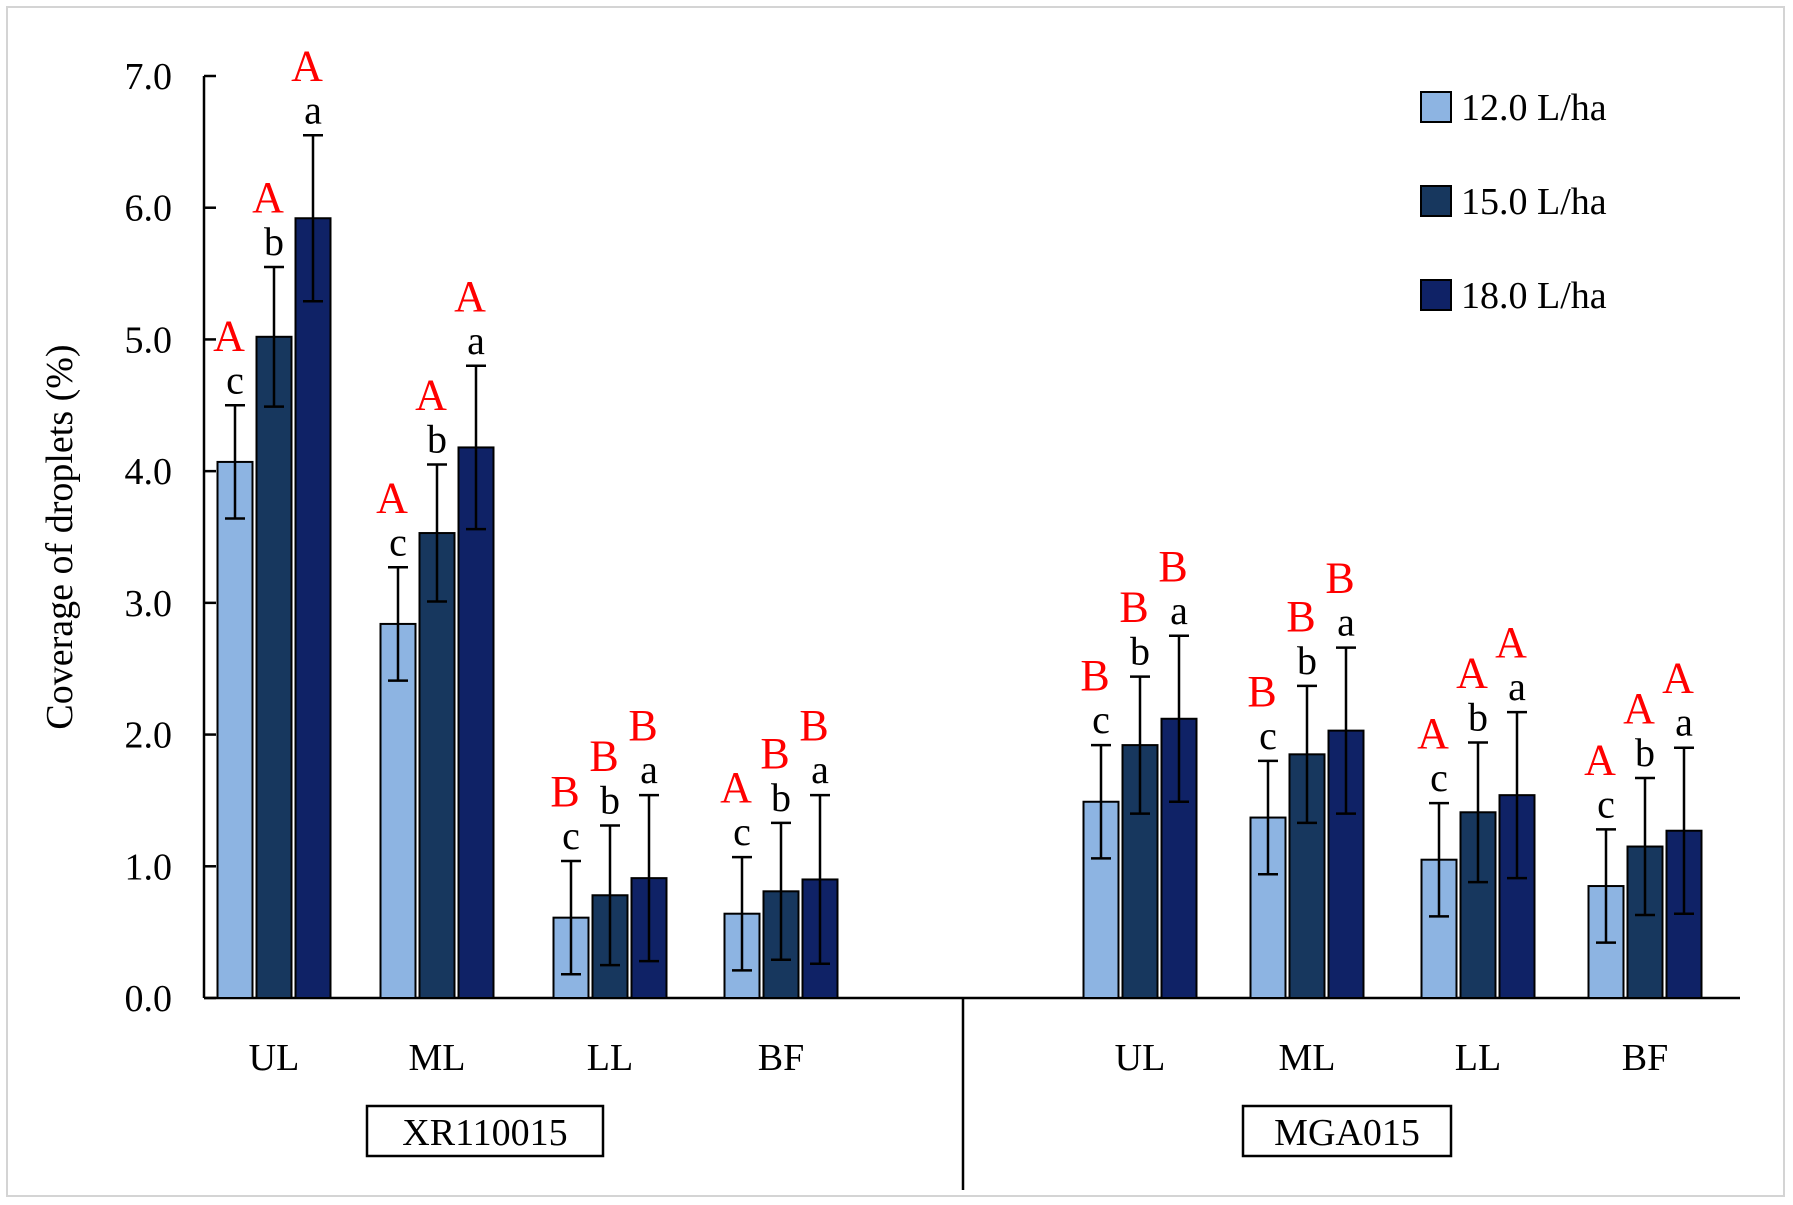 The width and height of the screenshot is (1793, 1205). I want to click on legend-label: 18.0 L/ha, so click(1534, 296).